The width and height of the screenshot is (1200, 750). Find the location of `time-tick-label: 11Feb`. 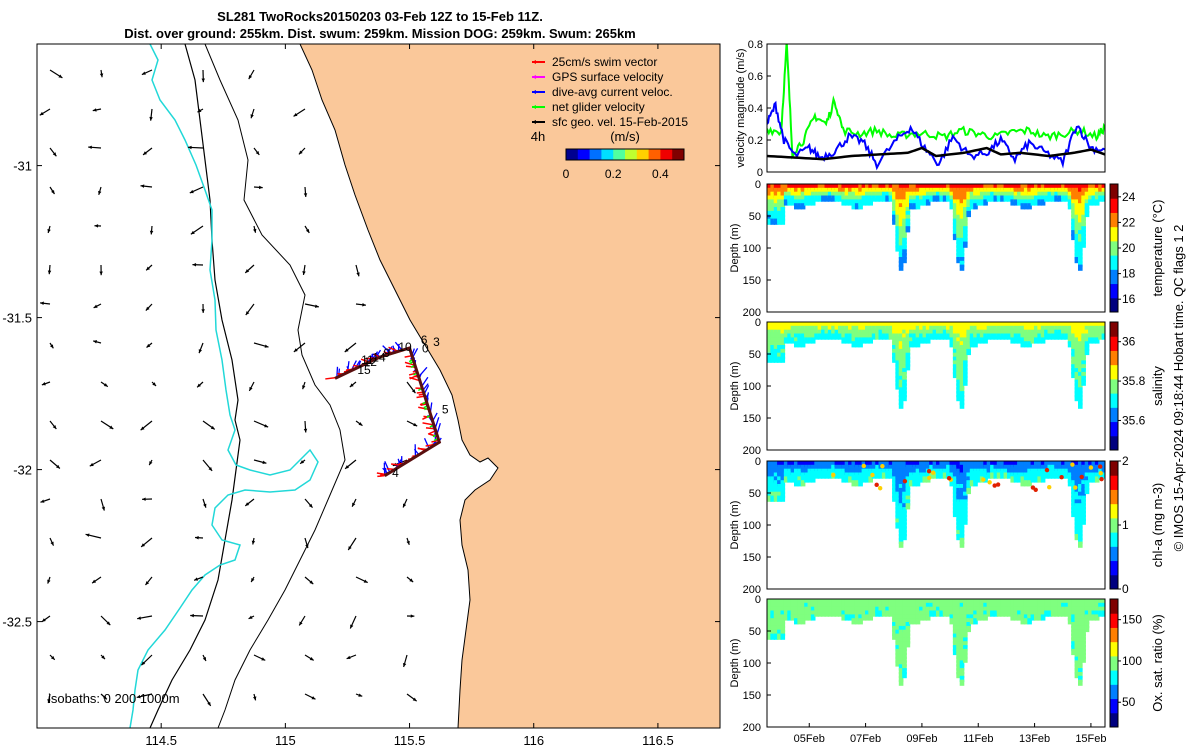

time-tick-label: 11Feb is located at coordinates (978, 739).